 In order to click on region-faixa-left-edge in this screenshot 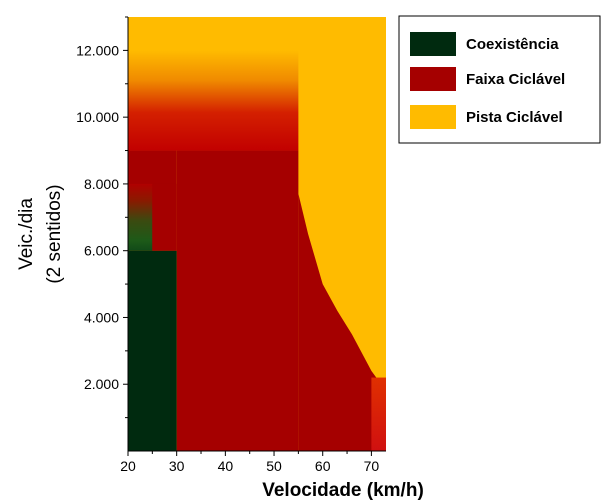, I will do `click(164, 217)`.